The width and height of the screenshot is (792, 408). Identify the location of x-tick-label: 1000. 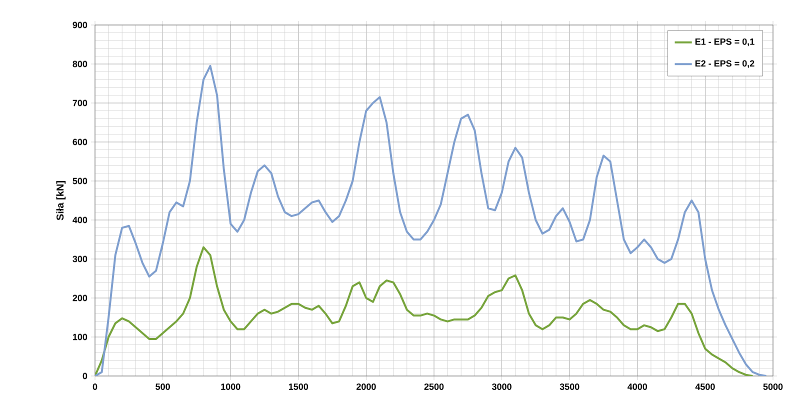
(230, 387).